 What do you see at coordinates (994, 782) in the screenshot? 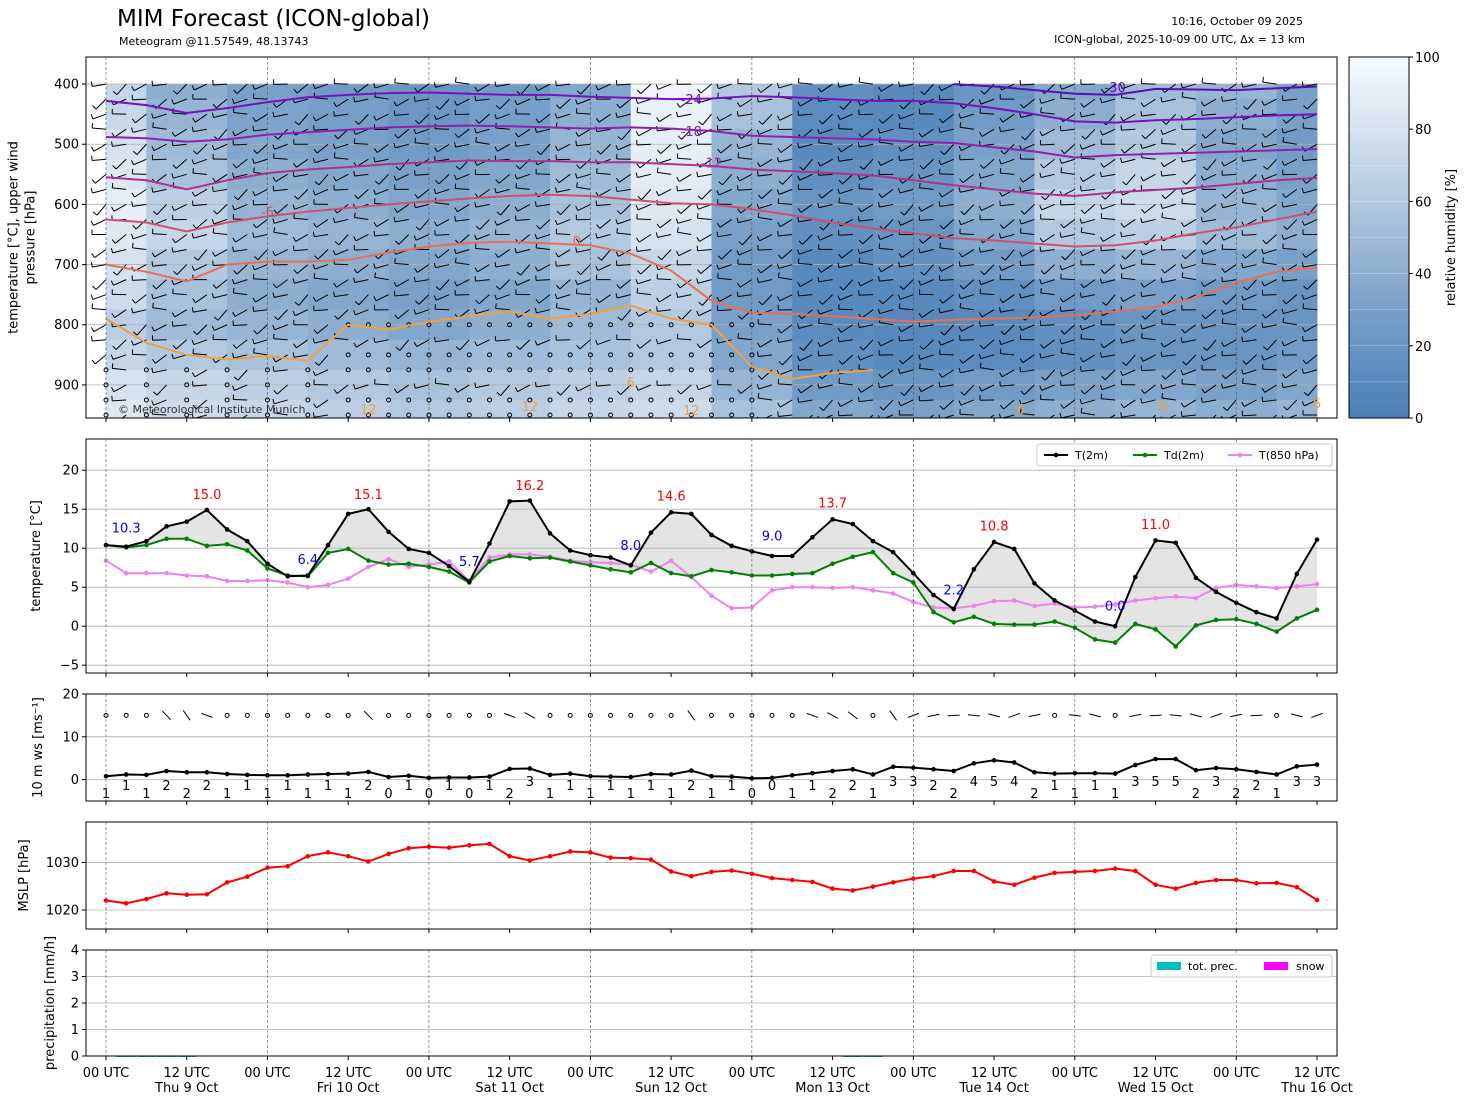
I see `wind-speed-value-label: 5` at bounding box center [994, 782].